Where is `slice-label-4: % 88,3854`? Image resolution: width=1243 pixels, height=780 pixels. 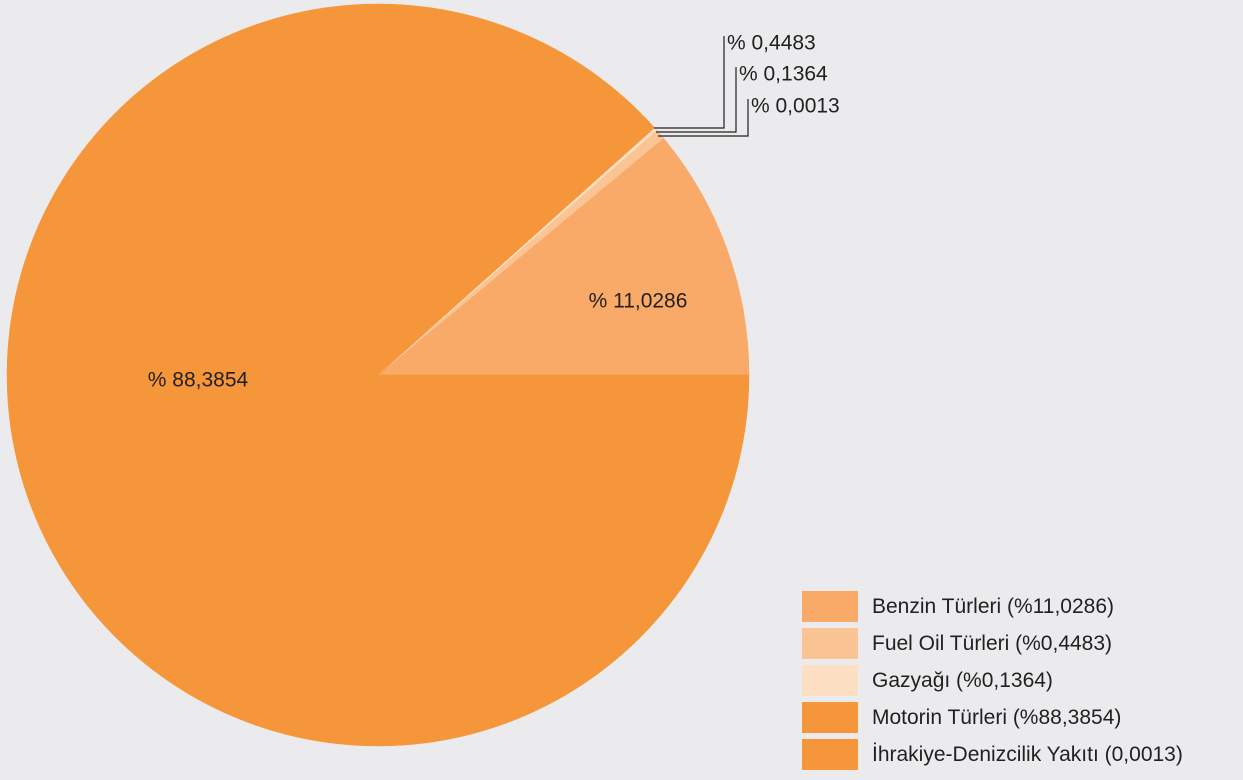
slice-label-4: % 88,3854 is located at coordinates (198, 380).